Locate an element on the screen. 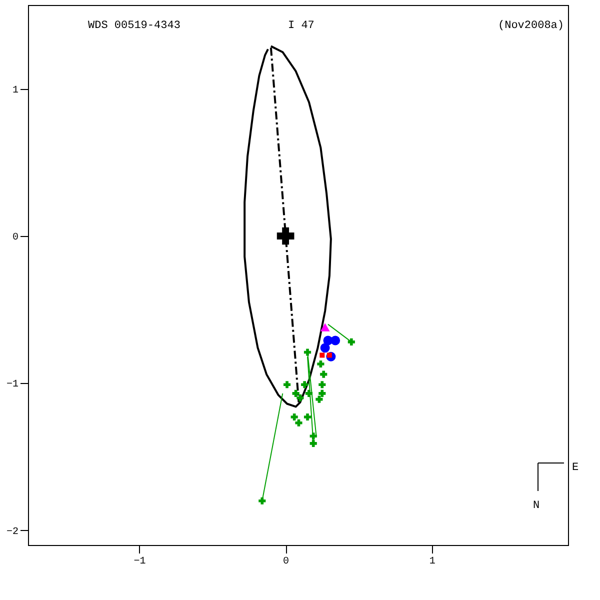 Image resolution: width=600 pixels, height=600 pixels. y-tick-label: 0 is located at coordinates (15, 238).